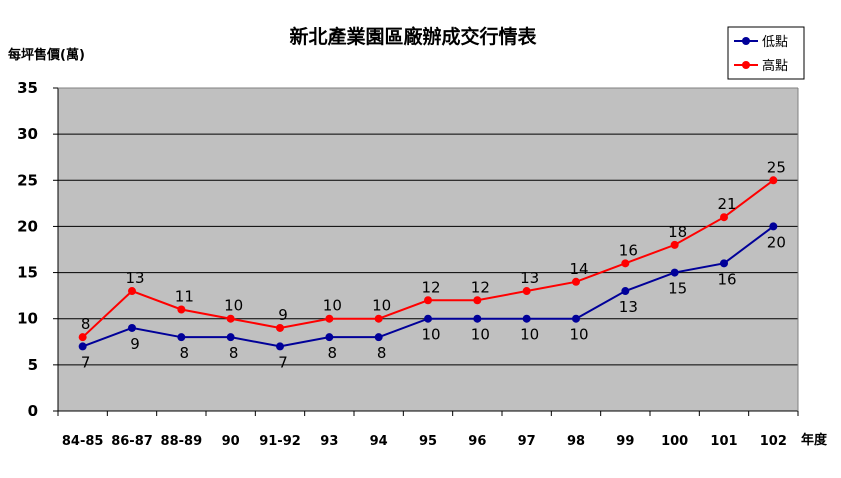 This screenshot has height=478, width=841. What do you see at coordinates (33, 365) in the screenshot?
I see `y-tick-label: 5` at bounding box center [33, 365].